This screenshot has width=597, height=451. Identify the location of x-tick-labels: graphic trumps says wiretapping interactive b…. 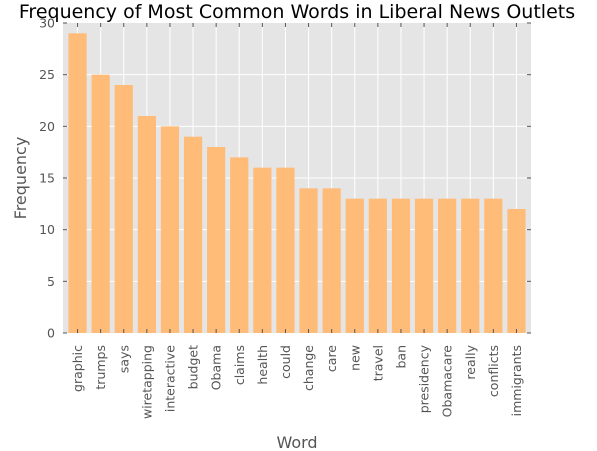
(297, 381).